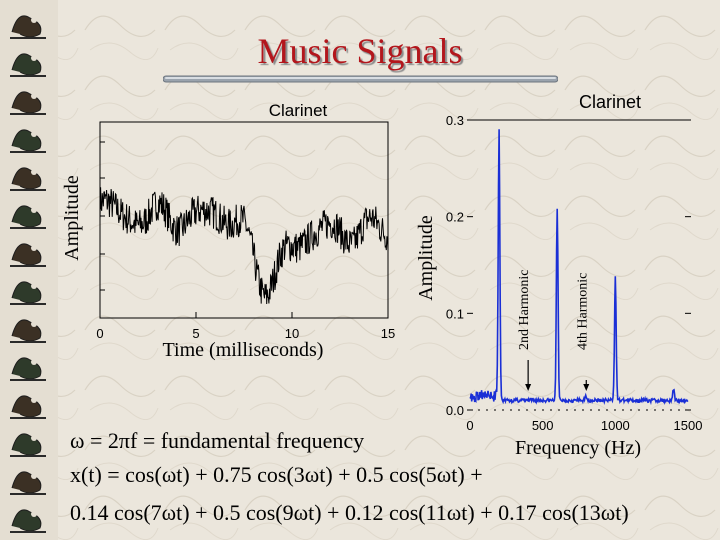 This screenshot has height=540, width=720. I want to click on freq-y-tick-label: 0.0, so click(455, 410).